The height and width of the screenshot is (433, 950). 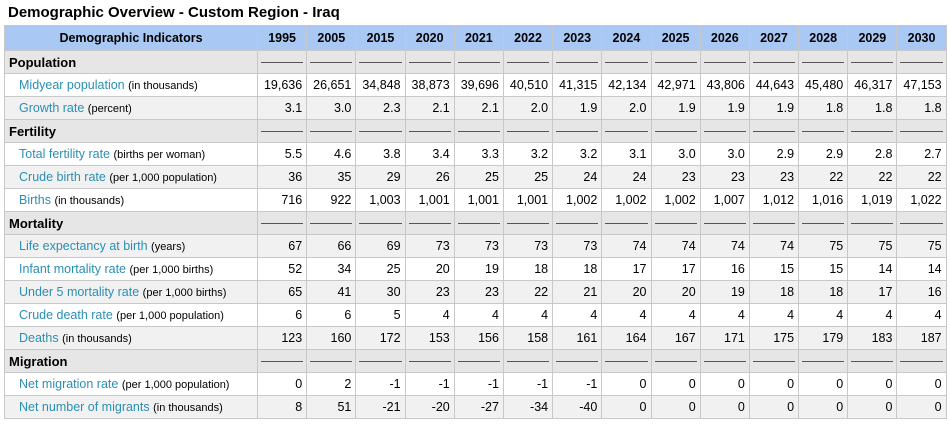 What do you see at coordinates (69, 384) in the screenshot?
I see `indicator-link: Net migration rate` at bounding box center [69, 384].